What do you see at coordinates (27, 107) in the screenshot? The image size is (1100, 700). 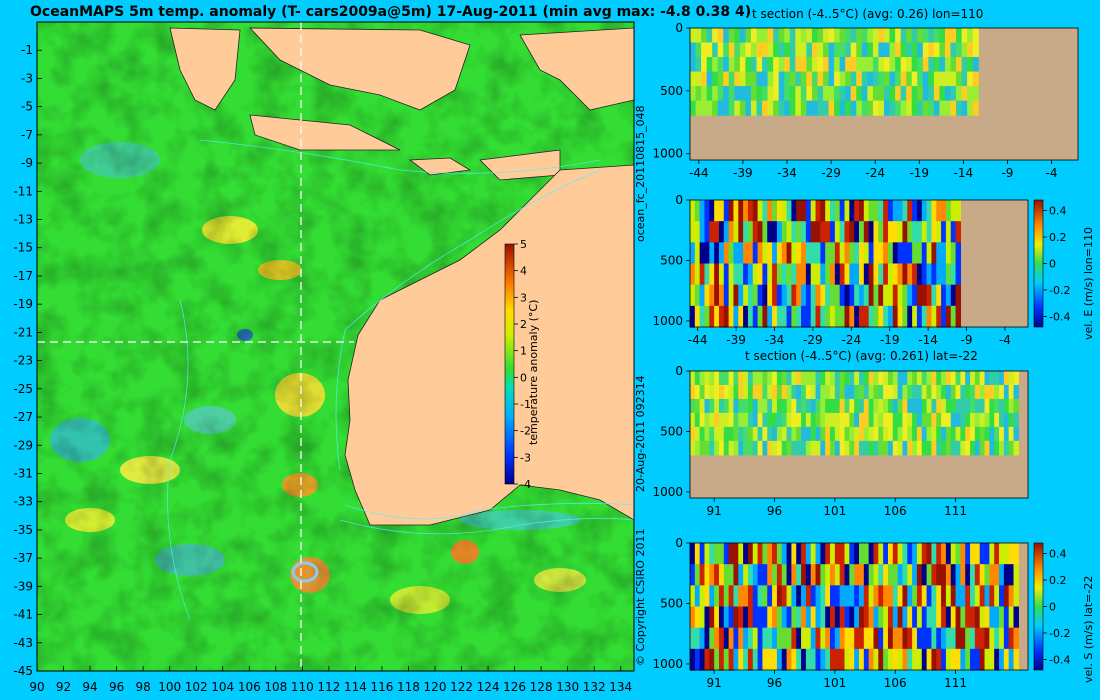 I see `lat-tick-label: -5` at bounding box center [27, 107].